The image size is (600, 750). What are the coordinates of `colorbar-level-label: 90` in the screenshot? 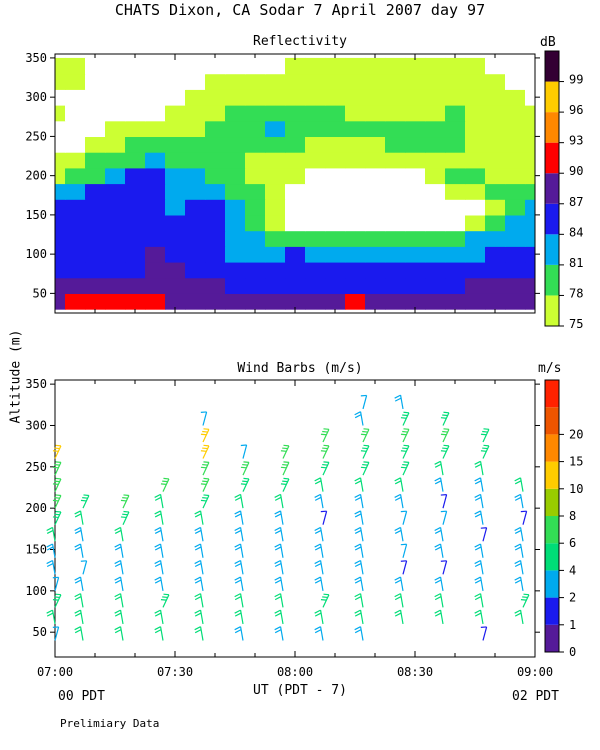 It's located at (576, 171).